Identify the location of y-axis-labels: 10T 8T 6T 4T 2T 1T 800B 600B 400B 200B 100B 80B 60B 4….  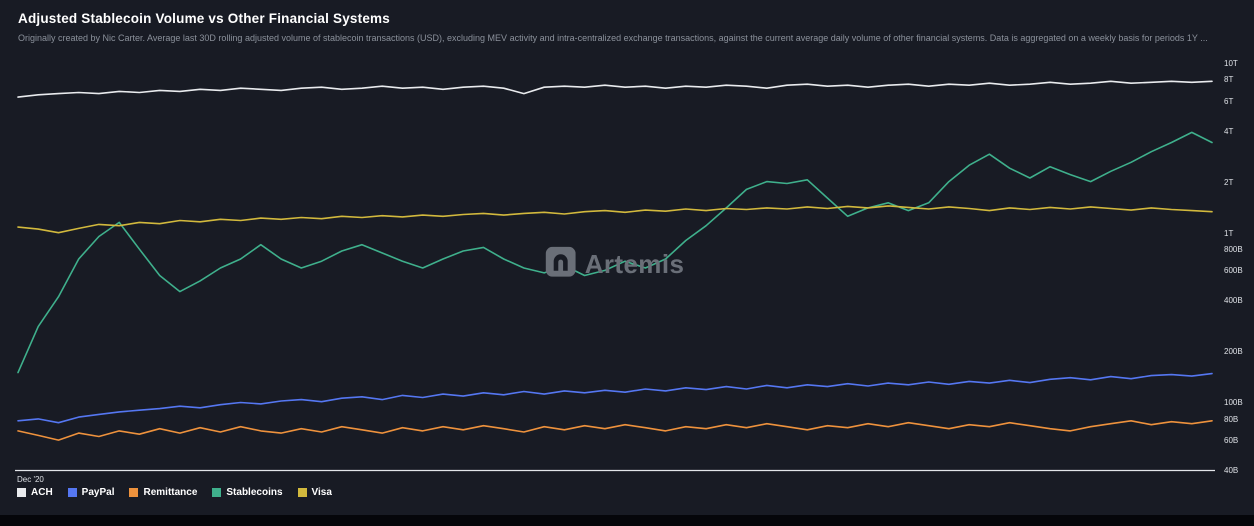
(1239, 270).